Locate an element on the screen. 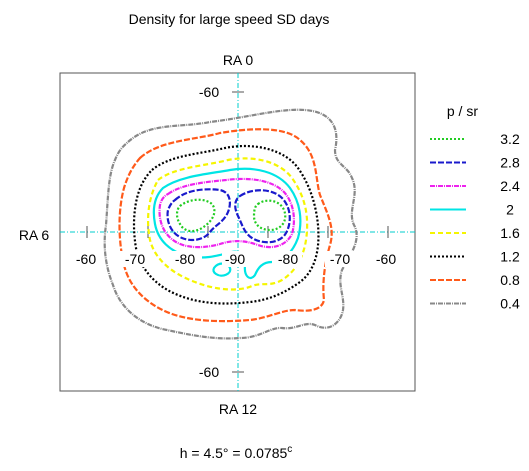 The width and height of the screenshot is (529, 471). tick-label-top: -60 is located at coordinates (209, 92).